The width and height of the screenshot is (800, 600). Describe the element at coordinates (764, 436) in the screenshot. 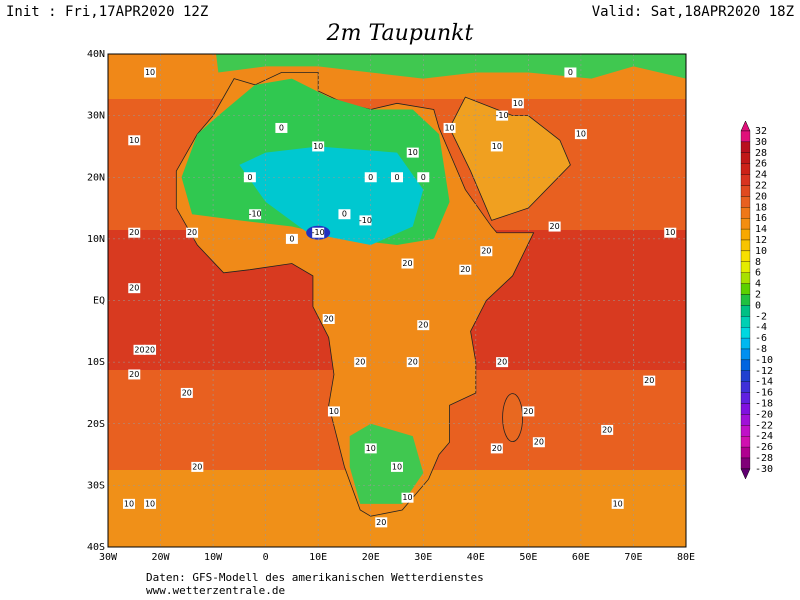

I see `colorbar-label: -24` at that location.